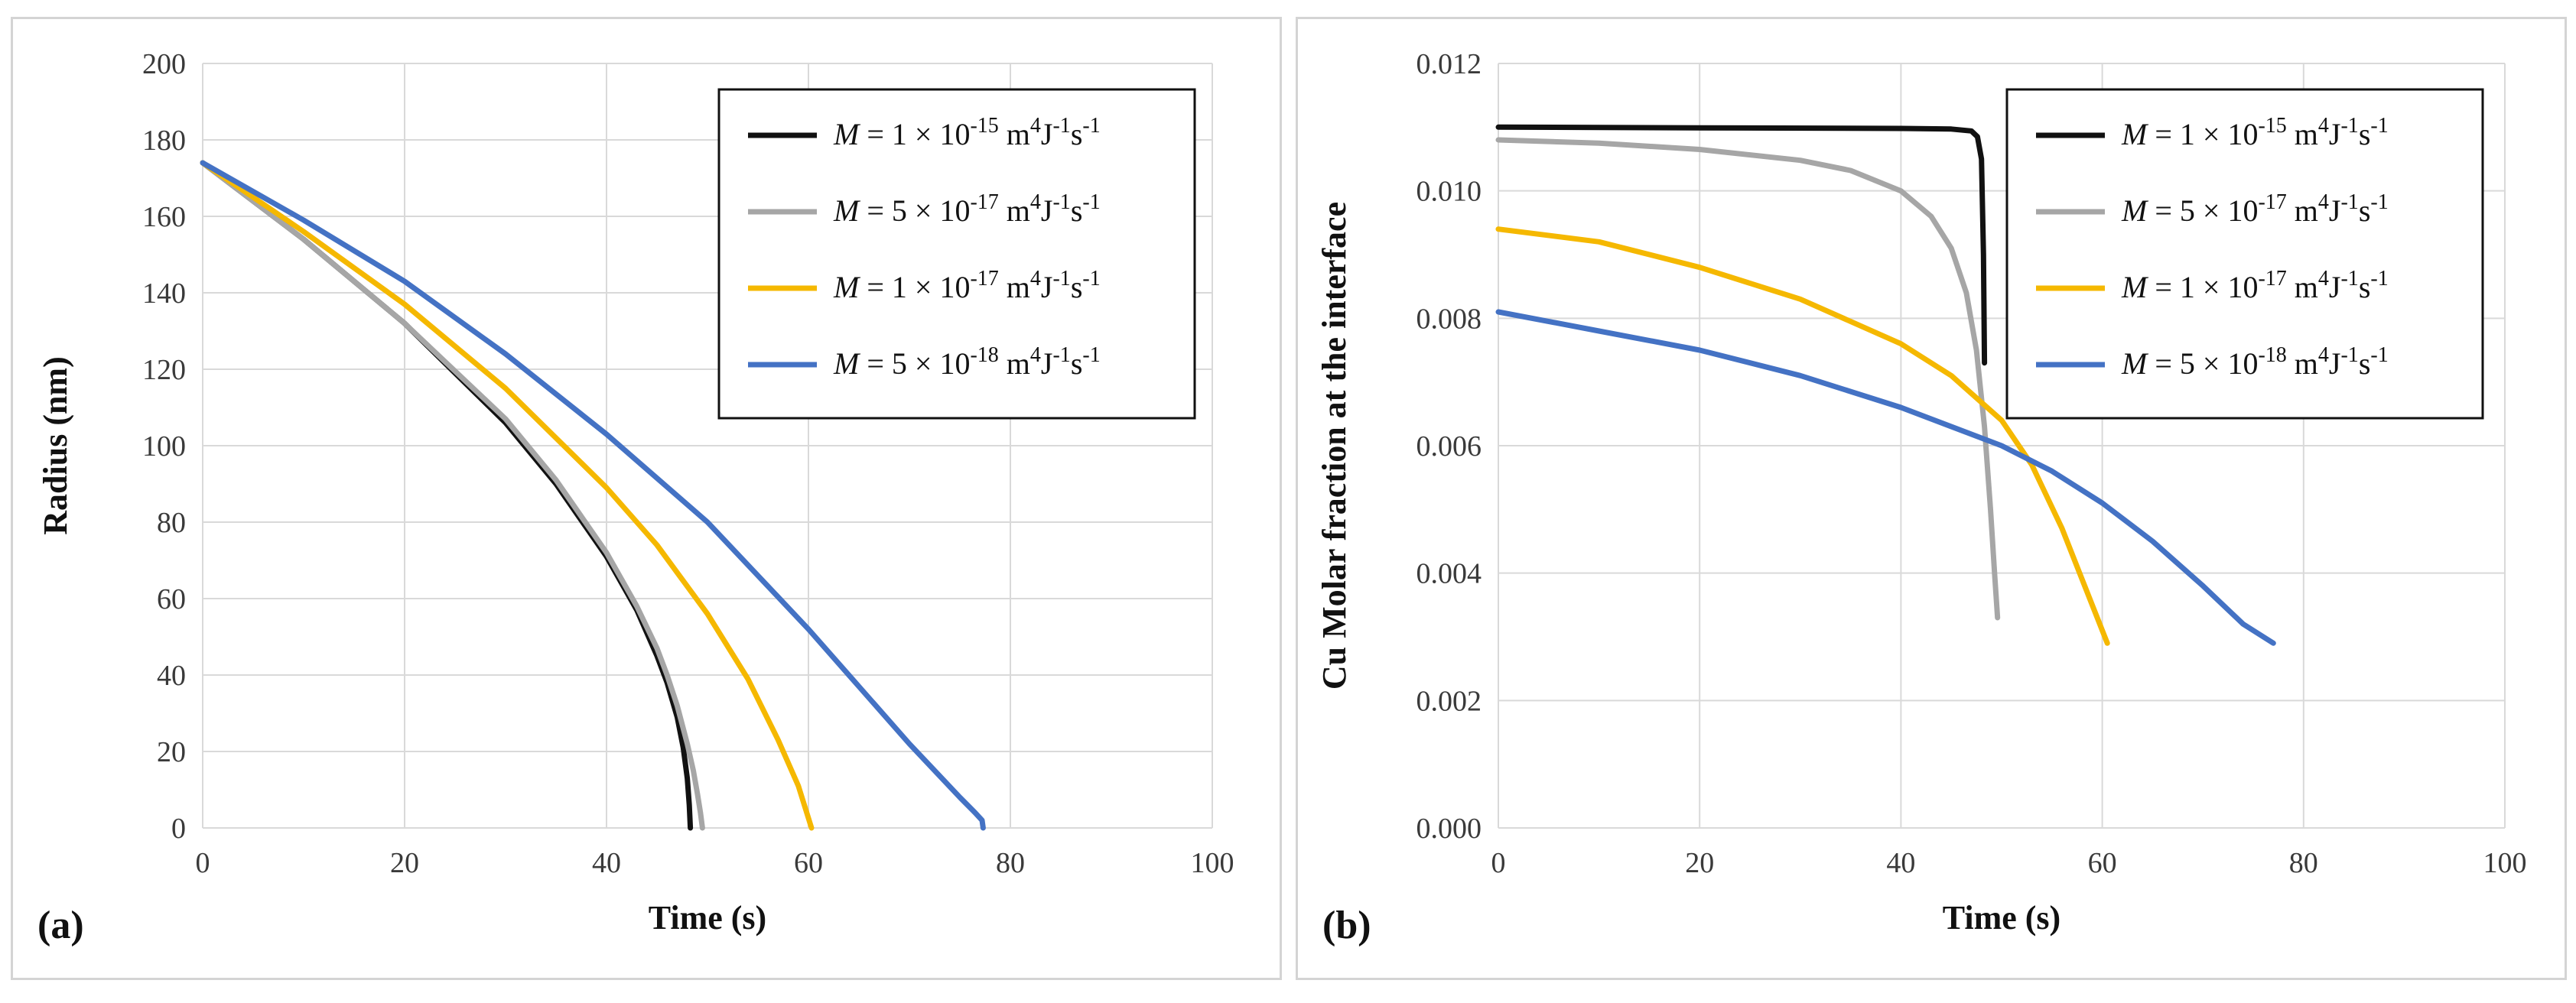 The height and width of the screenshot is (1003, 2576). Describe the element at coordinates (203, 863) in the screenshot. I see `x-tick-label: 0` at that location.